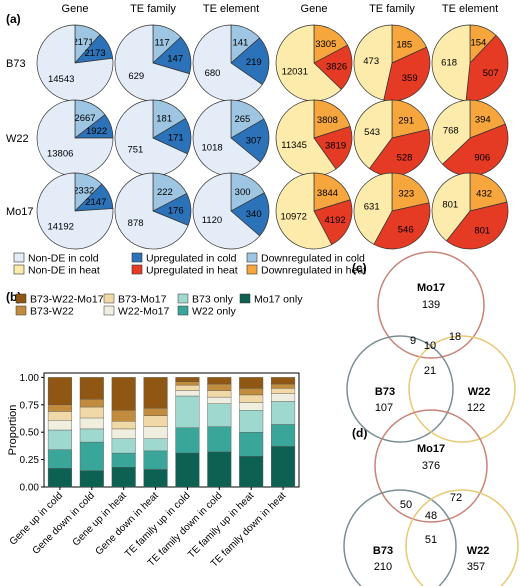  Describe the element at coordinates (406, 194) in the screenshot. I see `slice-label: 323` at that location.